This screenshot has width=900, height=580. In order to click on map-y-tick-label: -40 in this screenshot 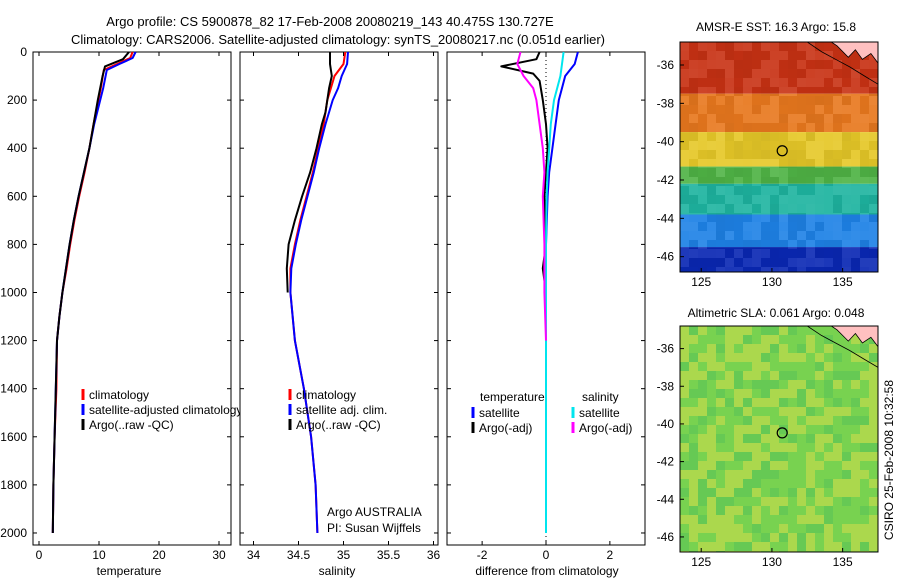, I will do `click(666, 424)`.